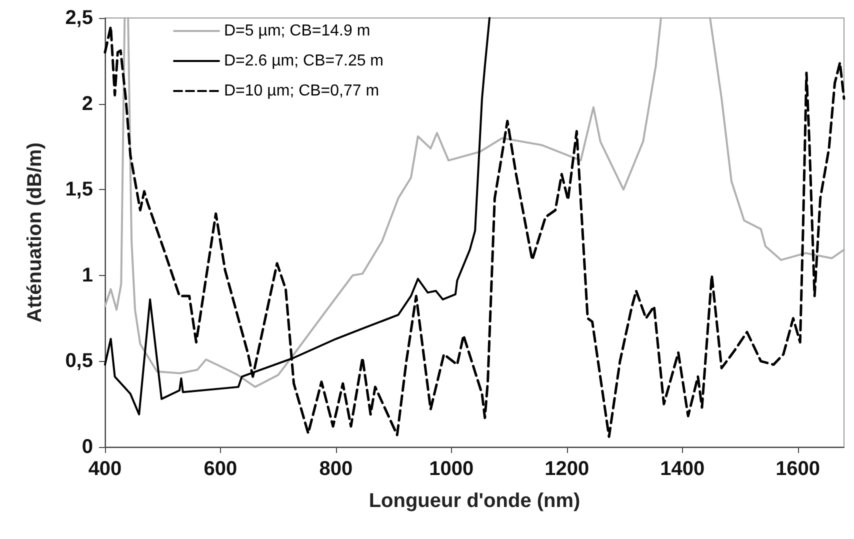 Image resolution: width=854 pixels, height=539 pixels. I want to click on x-tick-label: 1600, so click(798, 469).